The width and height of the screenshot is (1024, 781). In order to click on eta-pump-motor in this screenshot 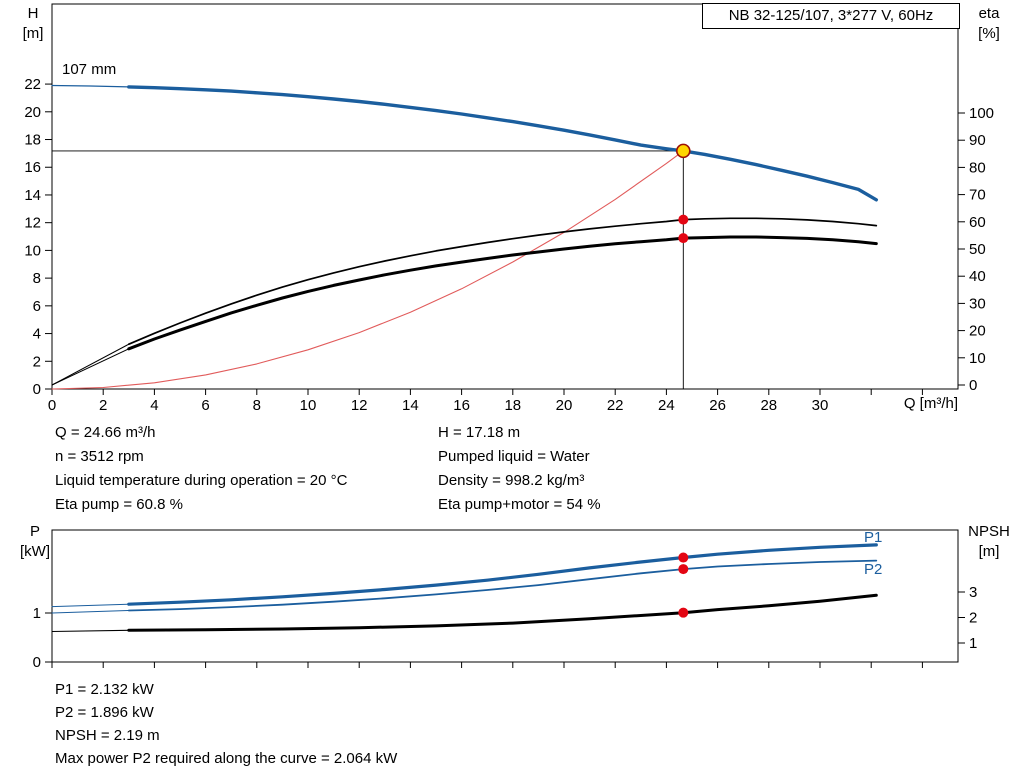, I will do `click(502, 293)`.